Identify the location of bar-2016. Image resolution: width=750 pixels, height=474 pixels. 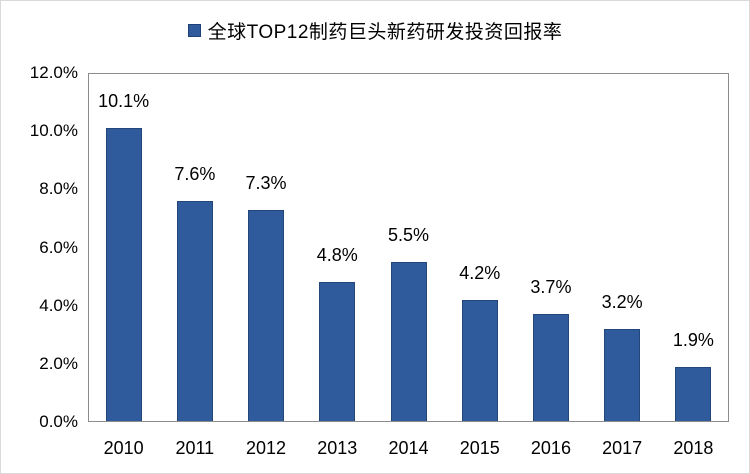
(550, 367).